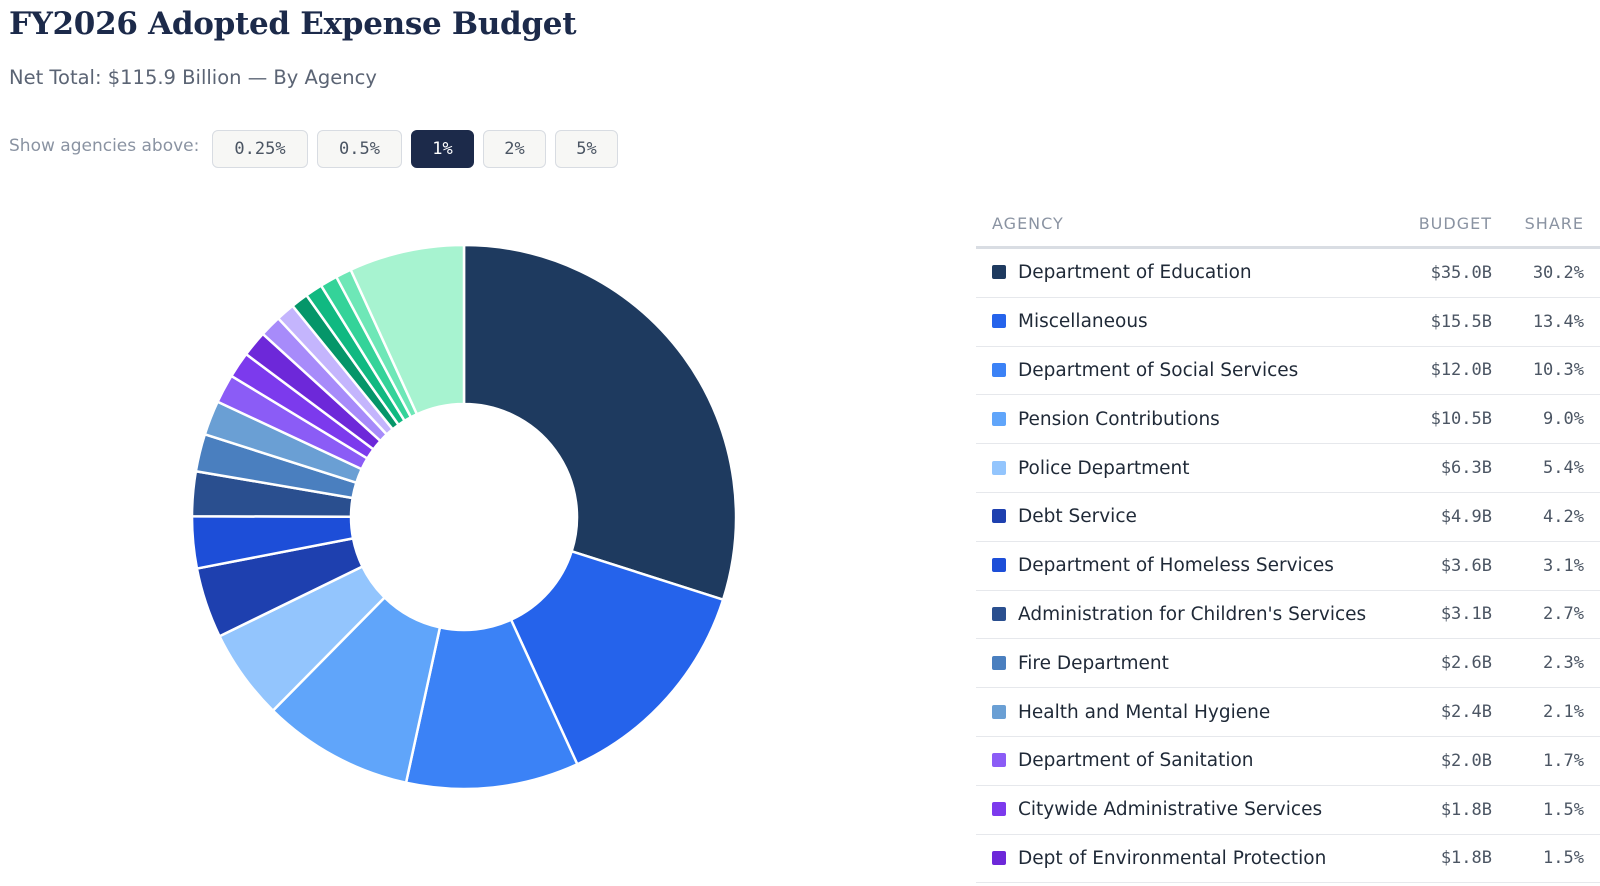 The height and width of the screenshot is (886, 1600). I want to click on share-cell: 4.2%, so click(1546, 517).